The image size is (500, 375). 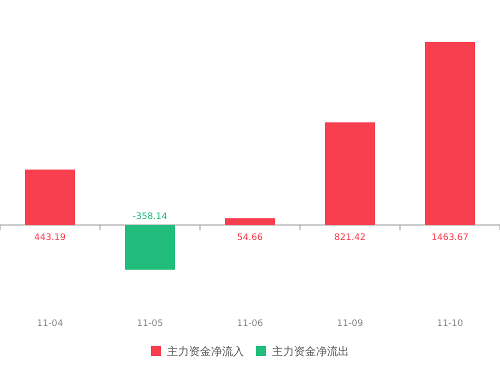 What do you see at coordinates (150, 217) in the screenshot?
I see `data-label: -358.14` at bounding box center [150, 217].